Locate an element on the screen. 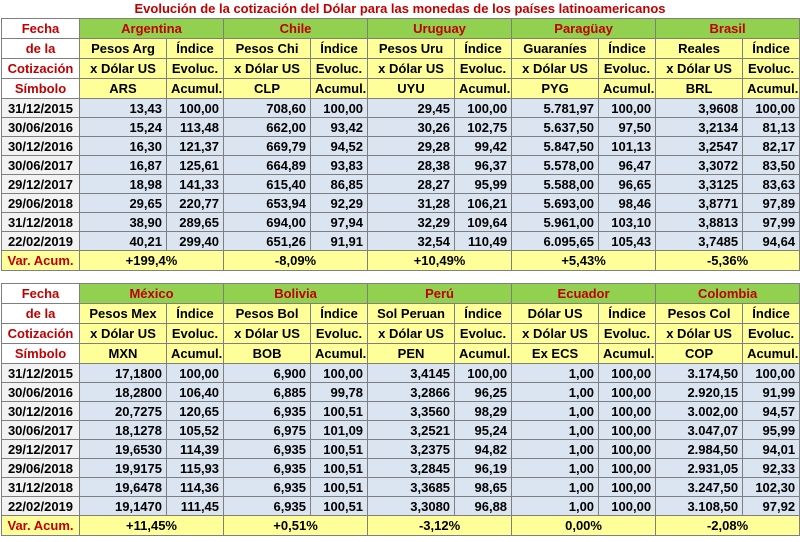 Image resolution: width=800 pixels, height=542 pixels. rate-cell: 3,4145 is located at coordinates (411, 373).